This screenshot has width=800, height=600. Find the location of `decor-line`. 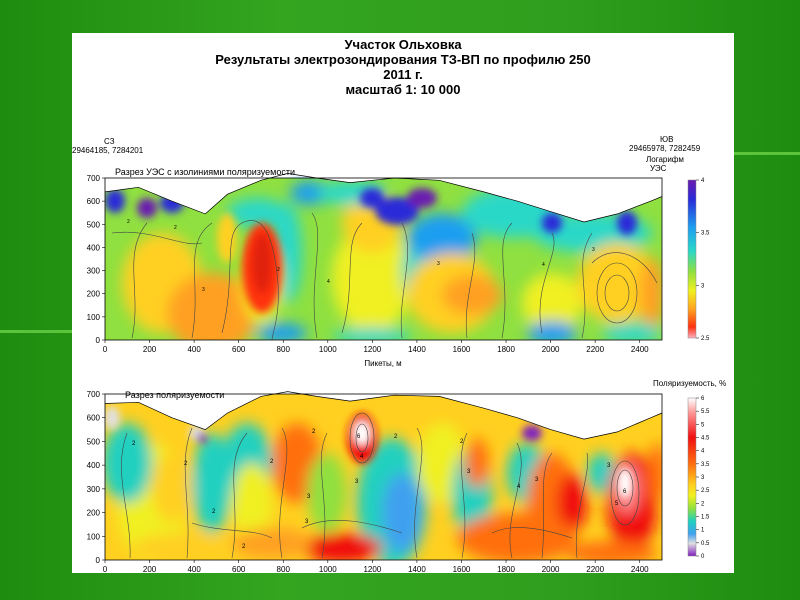

decor-line is located at coordinates (36, 331).